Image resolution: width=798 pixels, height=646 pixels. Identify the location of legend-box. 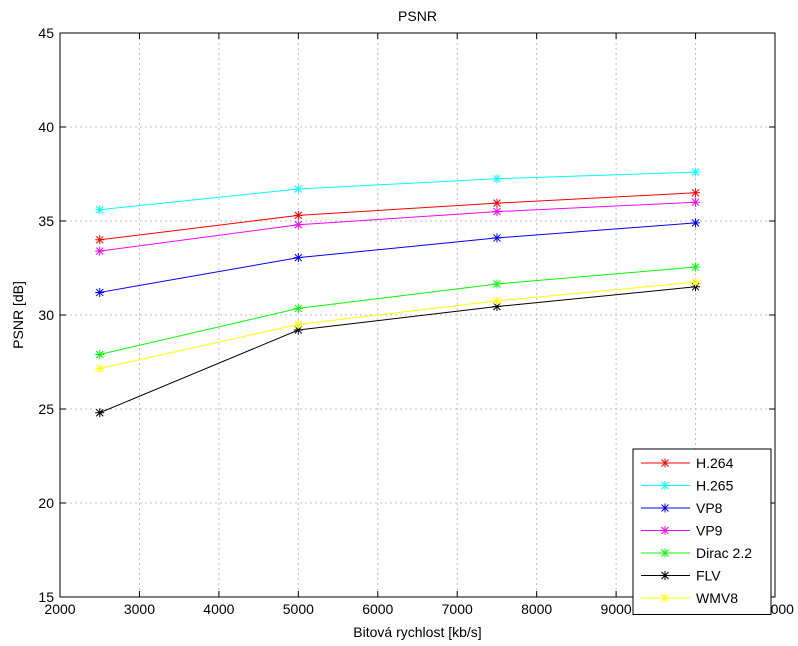
(702, 531).